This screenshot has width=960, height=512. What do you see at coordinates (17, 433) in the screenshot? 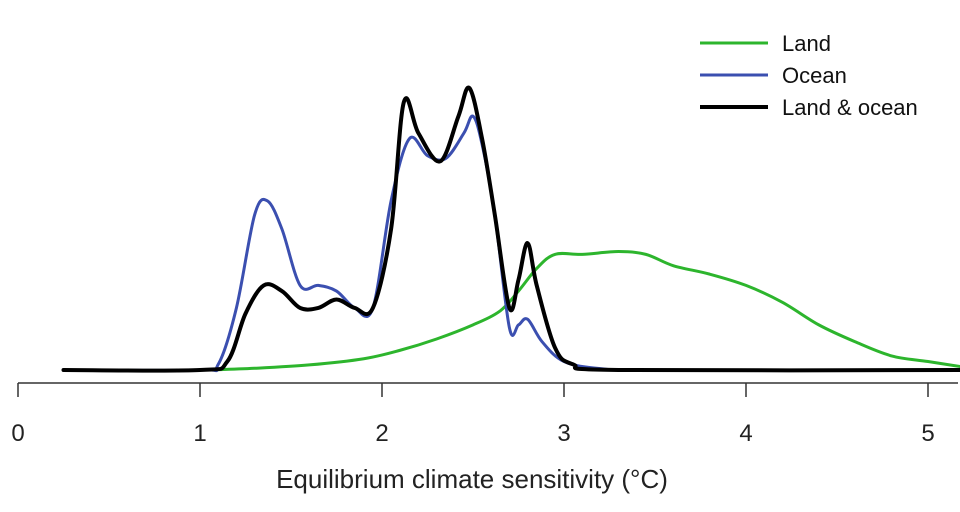
I see `x-tick-label: 0` at bounding box center [17, 433].